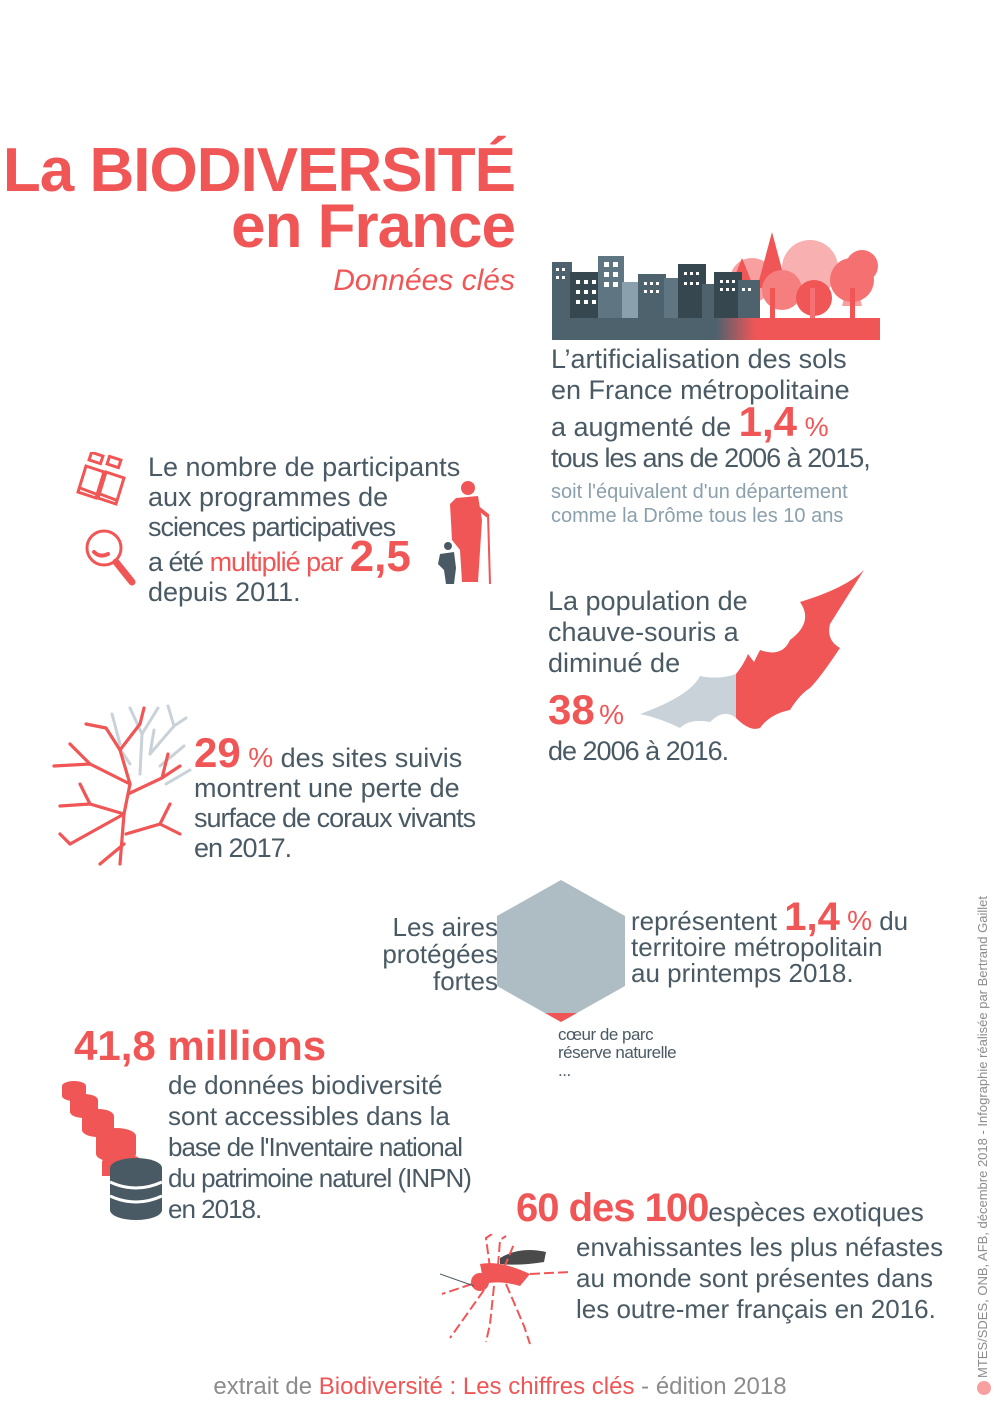  I want to click on participants-line1: Le nombre de participants, so click(304, 467).